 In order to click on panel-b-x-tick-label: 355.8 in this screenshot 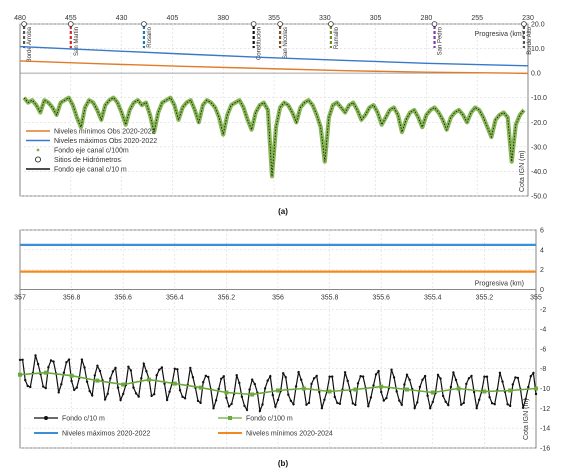, I will do `click(330, 297)`.